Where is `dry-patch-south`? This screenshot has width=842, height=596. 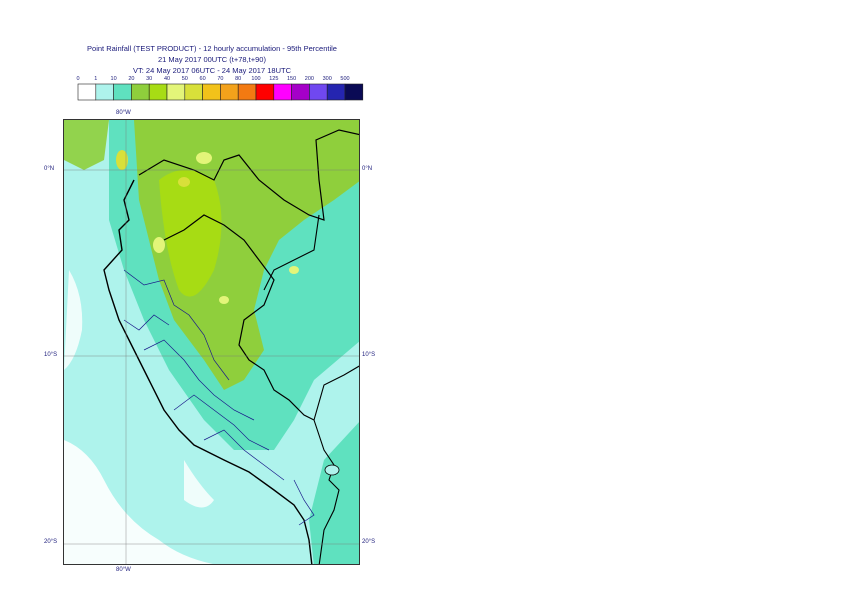 dry-patch-south is located at coordinates (139, 502).